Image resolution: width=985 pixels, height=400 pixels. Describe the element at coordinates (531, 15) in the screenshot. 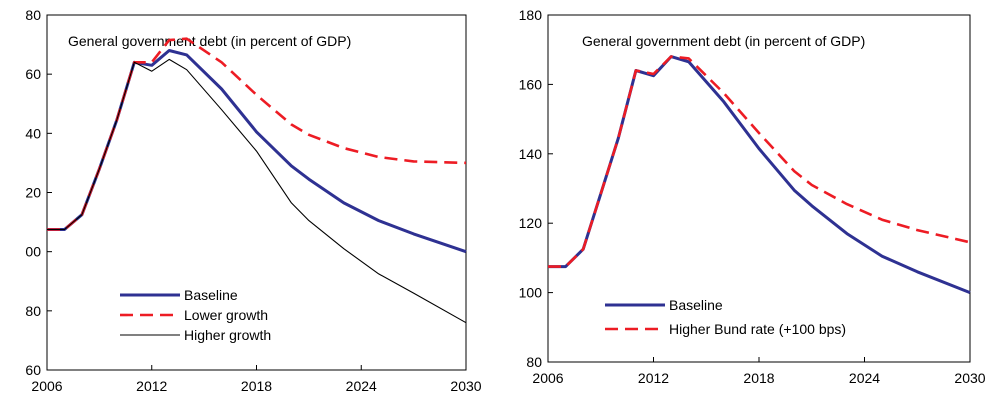

I see `y-tick-label: 180` at that location.